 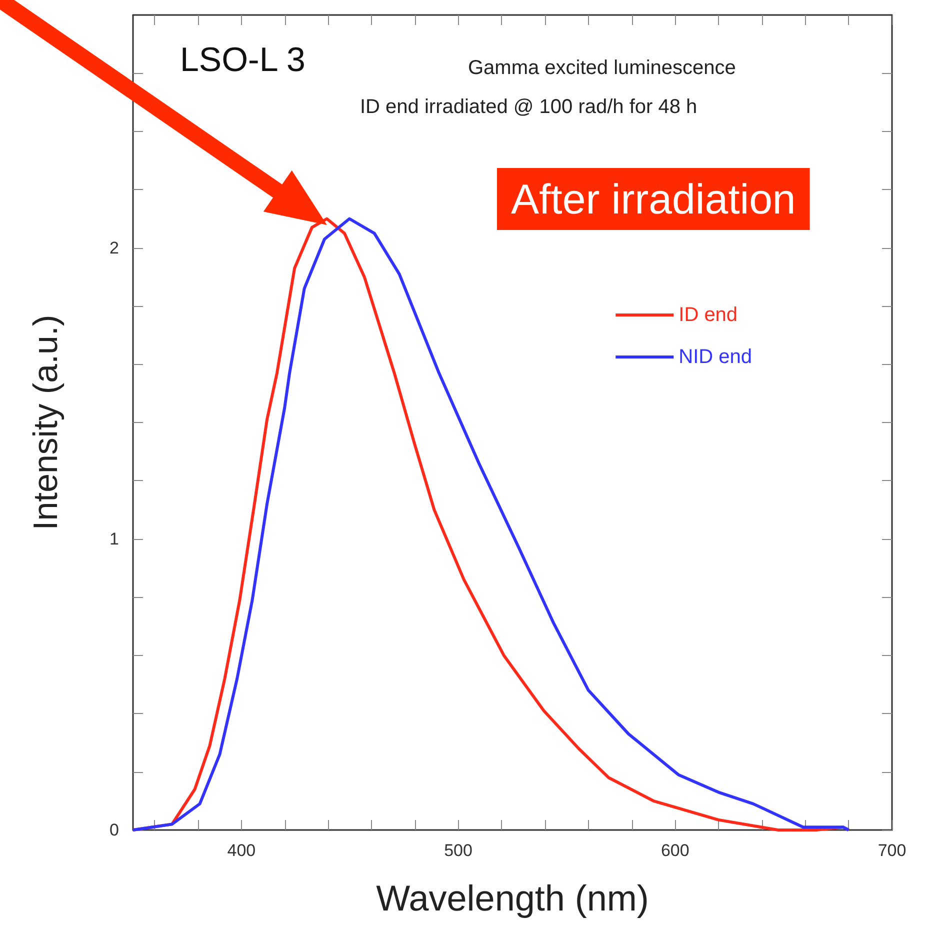 I want to click on annotation: ID end irradiated @ 100 rad/h for 48 h, so click(x=529, y=107).